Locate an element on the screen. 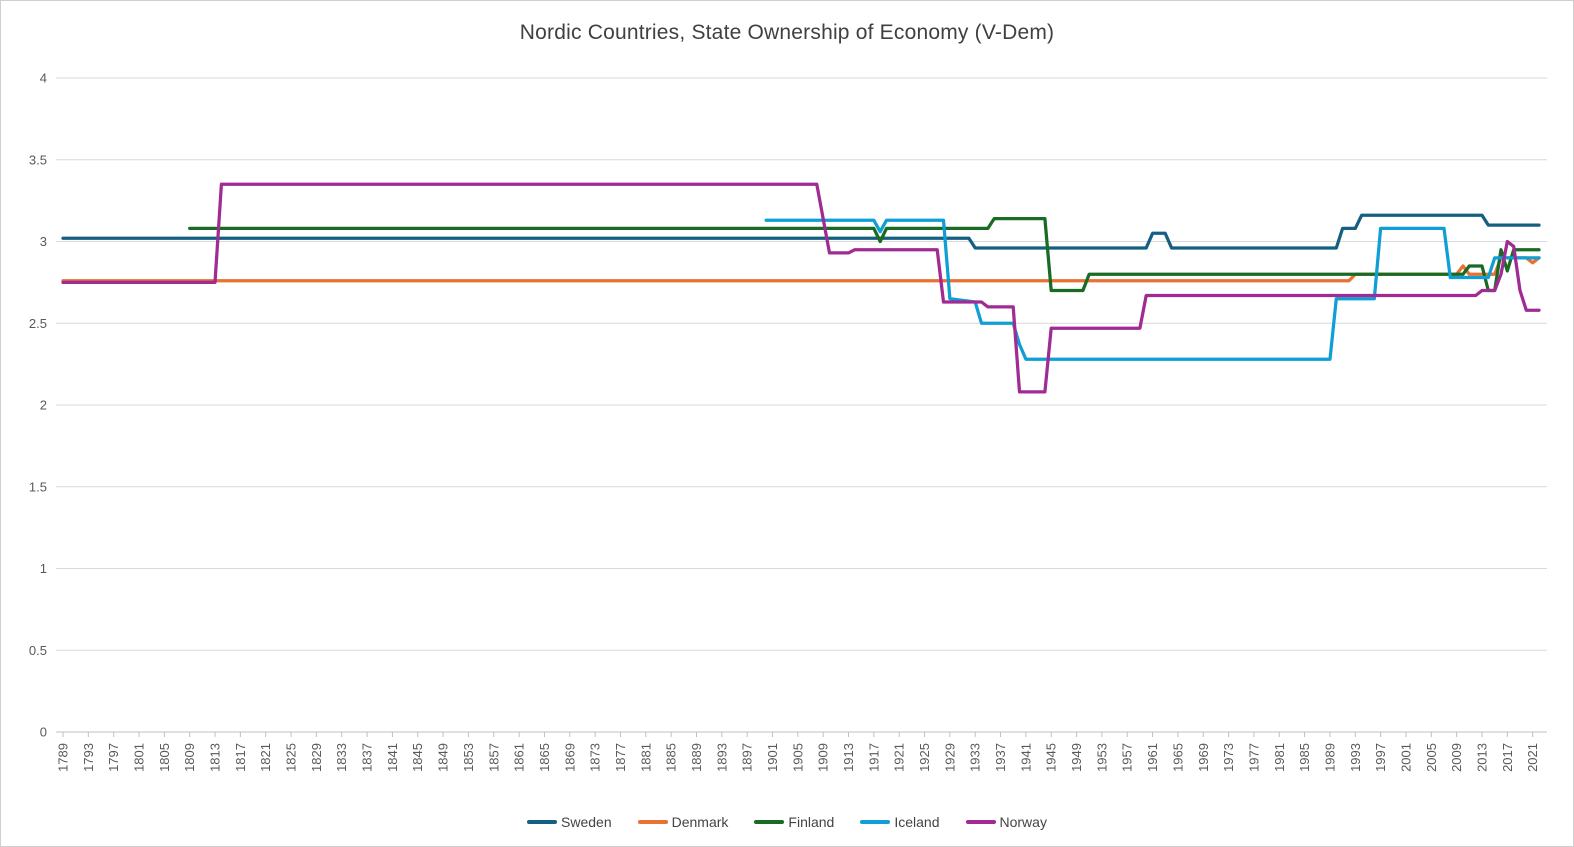 This screenshot has height=847, width=1574. x-tick-label: 1961 is located at coordinates (1152, 757).